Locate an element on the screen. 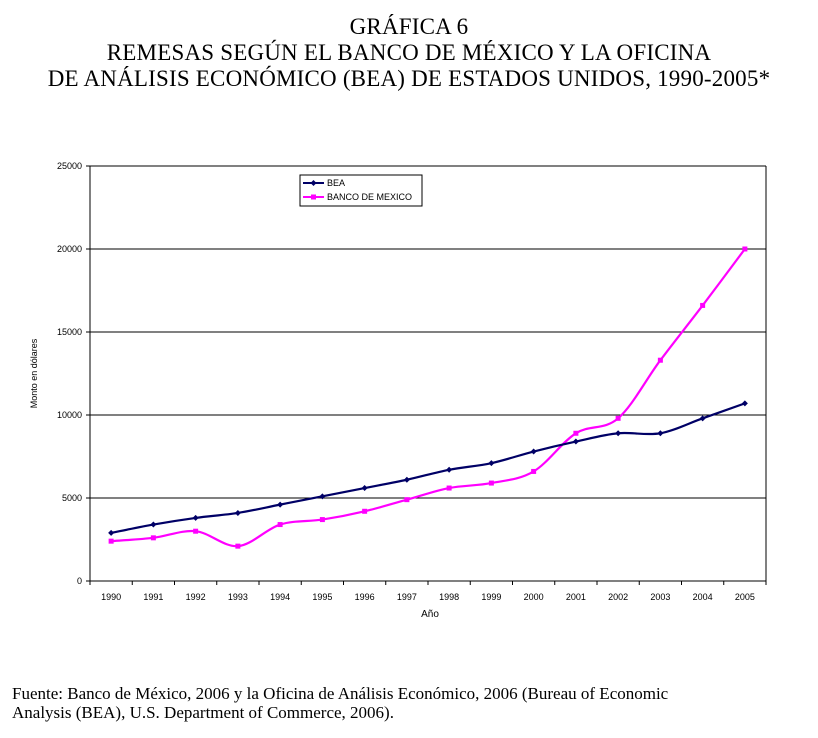 The width and height of the screenshot is (818, 738). x-tick-label-2003: 2003 is located at coordinates (660, 597).